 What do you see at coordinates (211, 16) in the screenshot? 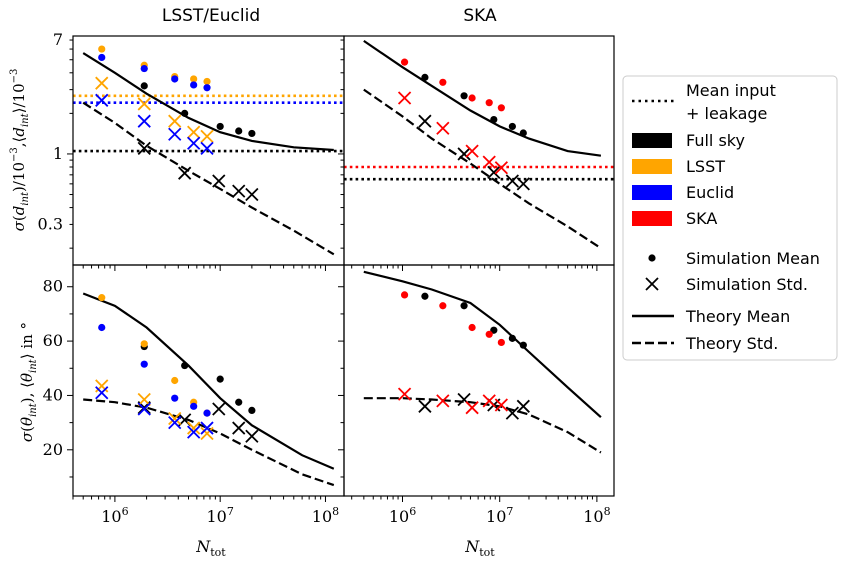
I see `col-title-lsst-euclid: LSST/Euclid` at bounding box center [211, 16].